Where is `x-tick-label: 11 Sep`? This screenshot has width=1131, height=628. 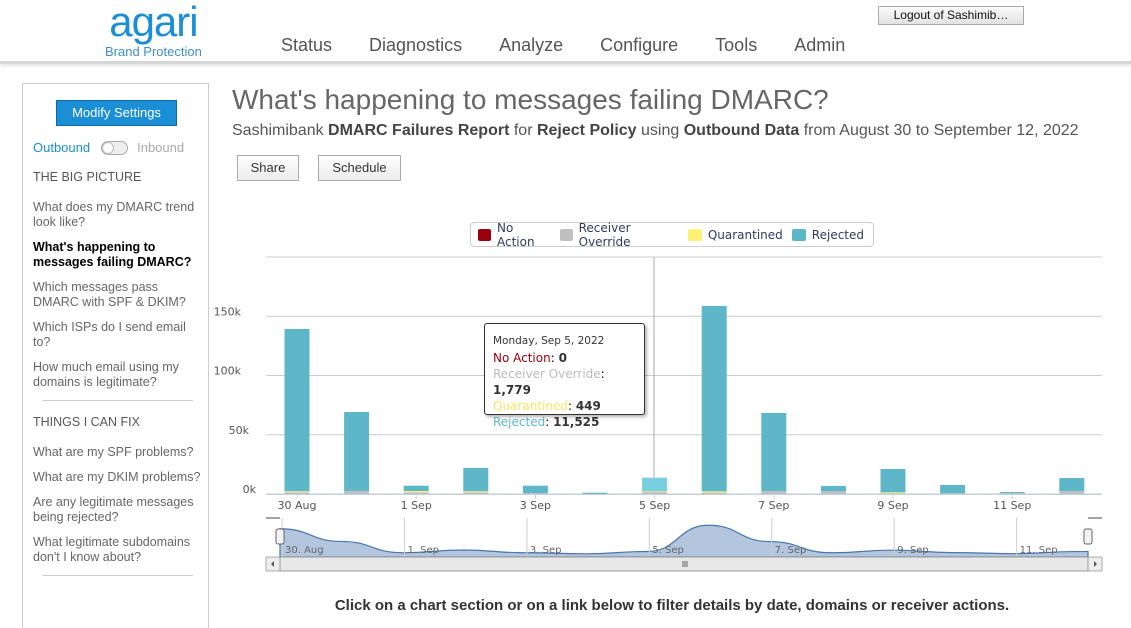 x-tick-label: 11 Sep is located at coordinates (1012, 505).